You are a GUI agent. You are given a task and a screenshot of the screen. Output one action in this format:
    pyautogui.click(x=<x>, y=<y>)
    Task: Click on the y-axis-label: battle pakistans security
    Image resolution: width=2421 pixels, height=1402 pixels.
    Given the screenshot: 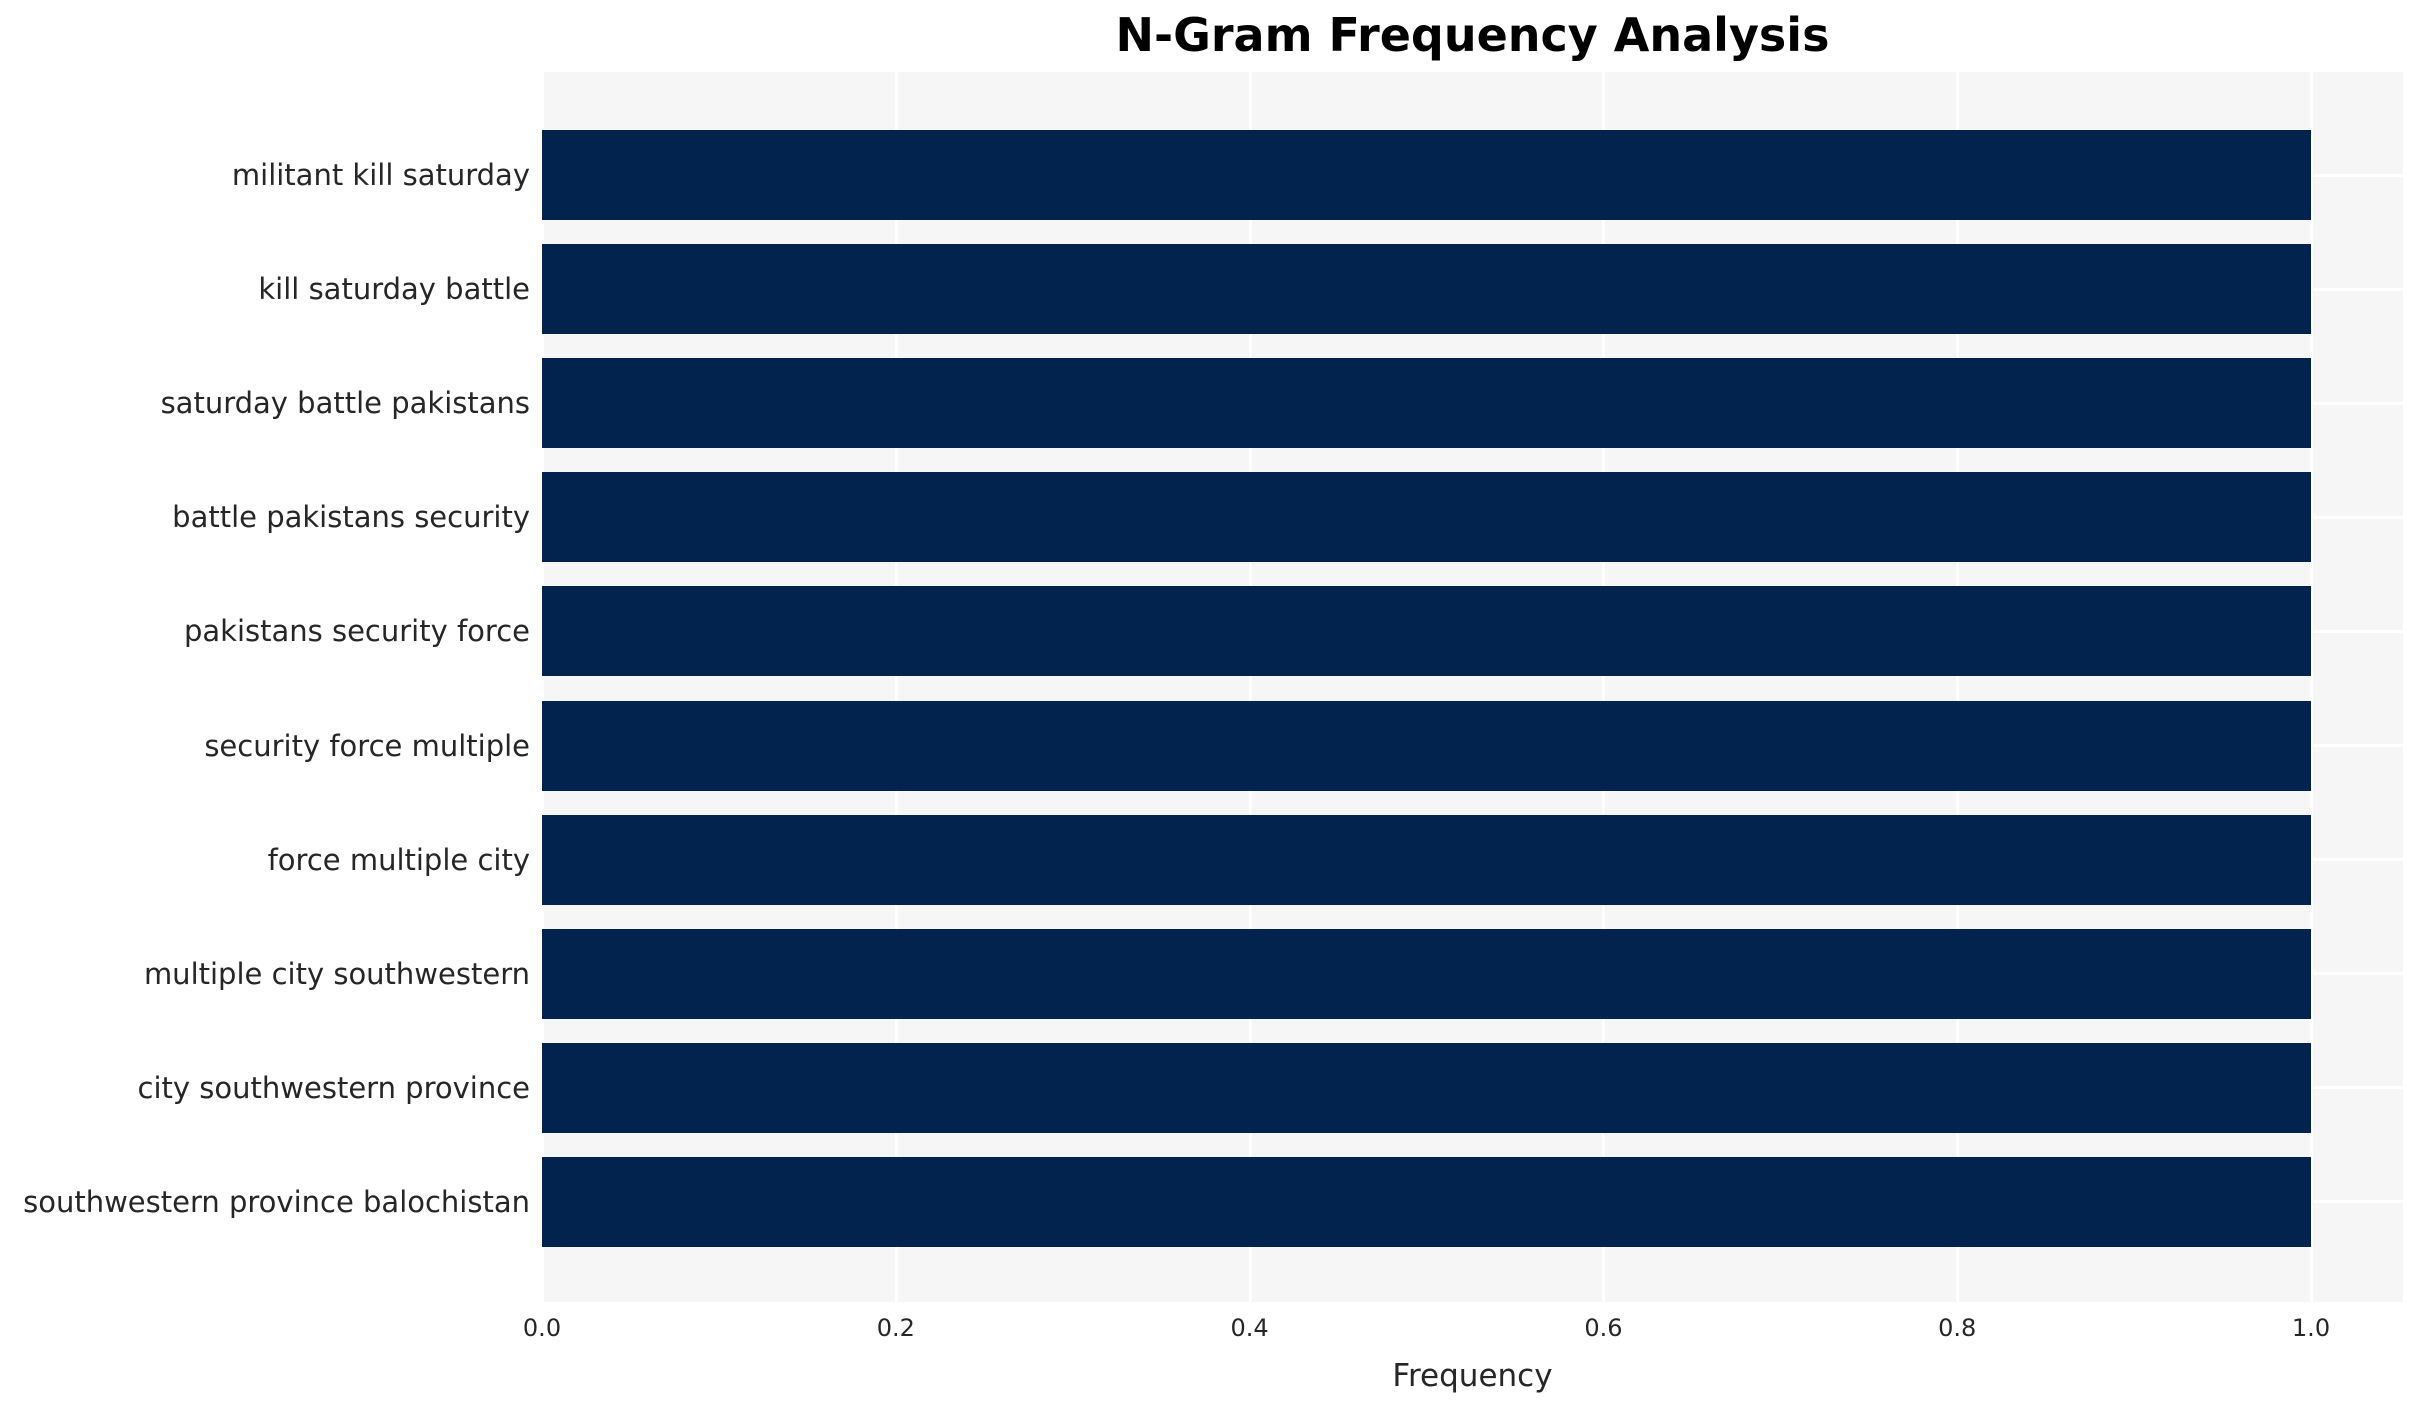 What is the action you would take?
    pyautogui.click(x=351, y=517)
    